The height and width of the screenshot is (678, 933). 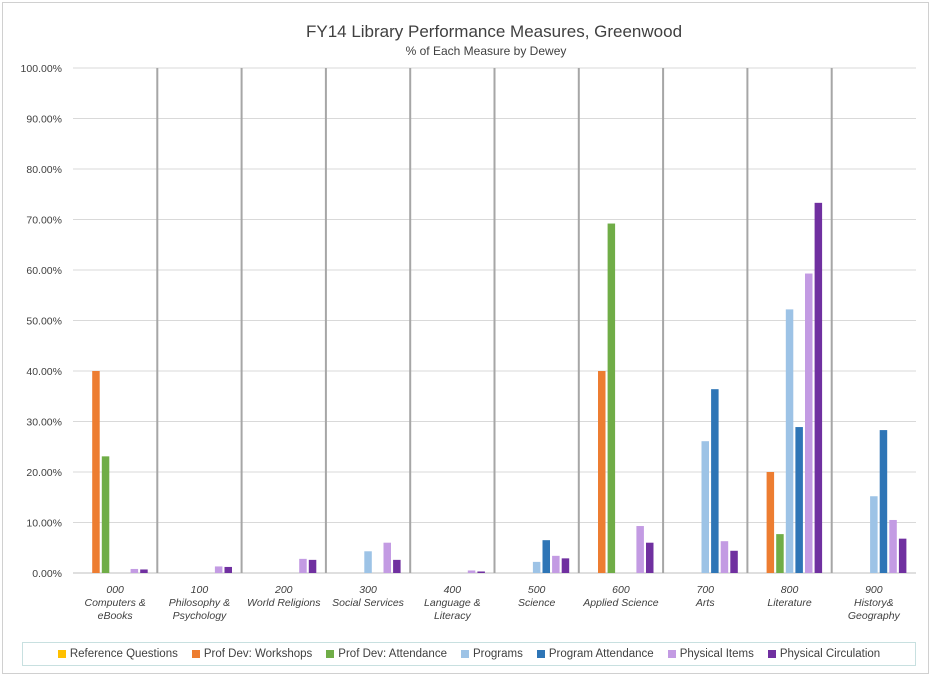 I want to click on legend-item: Programs, so click(x=491, y=654).